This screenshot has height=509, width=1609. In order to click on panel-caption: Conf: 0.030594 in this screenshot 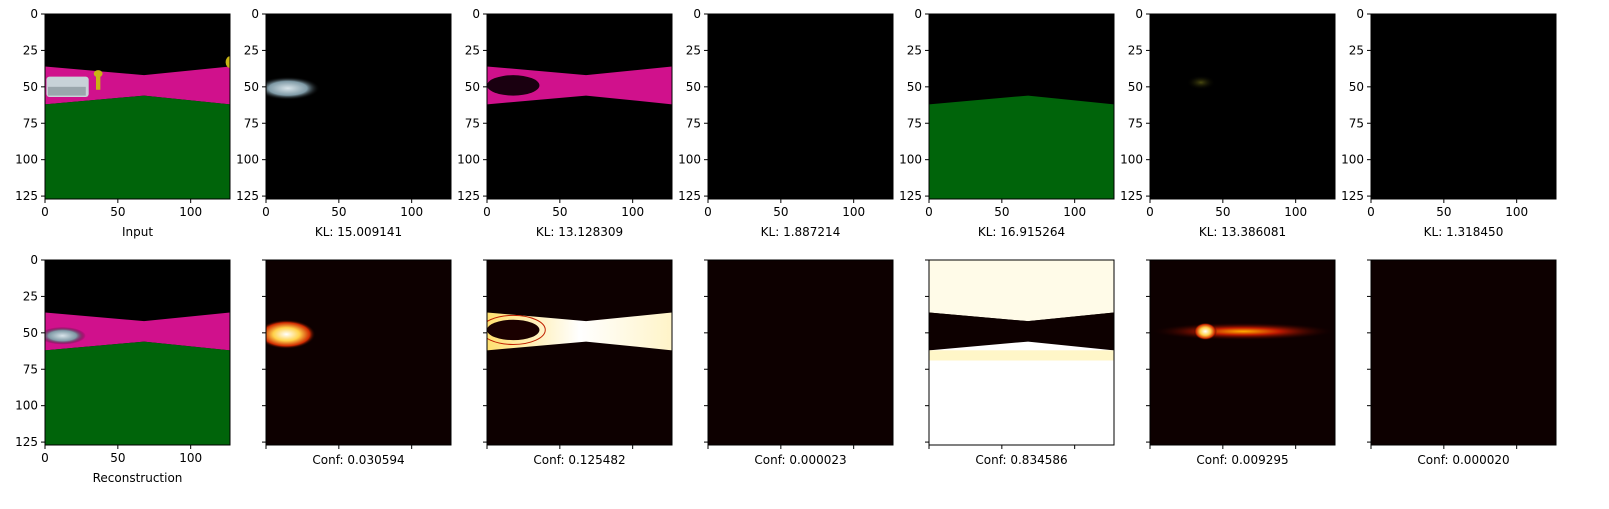, I will do `click(358, 460)`.